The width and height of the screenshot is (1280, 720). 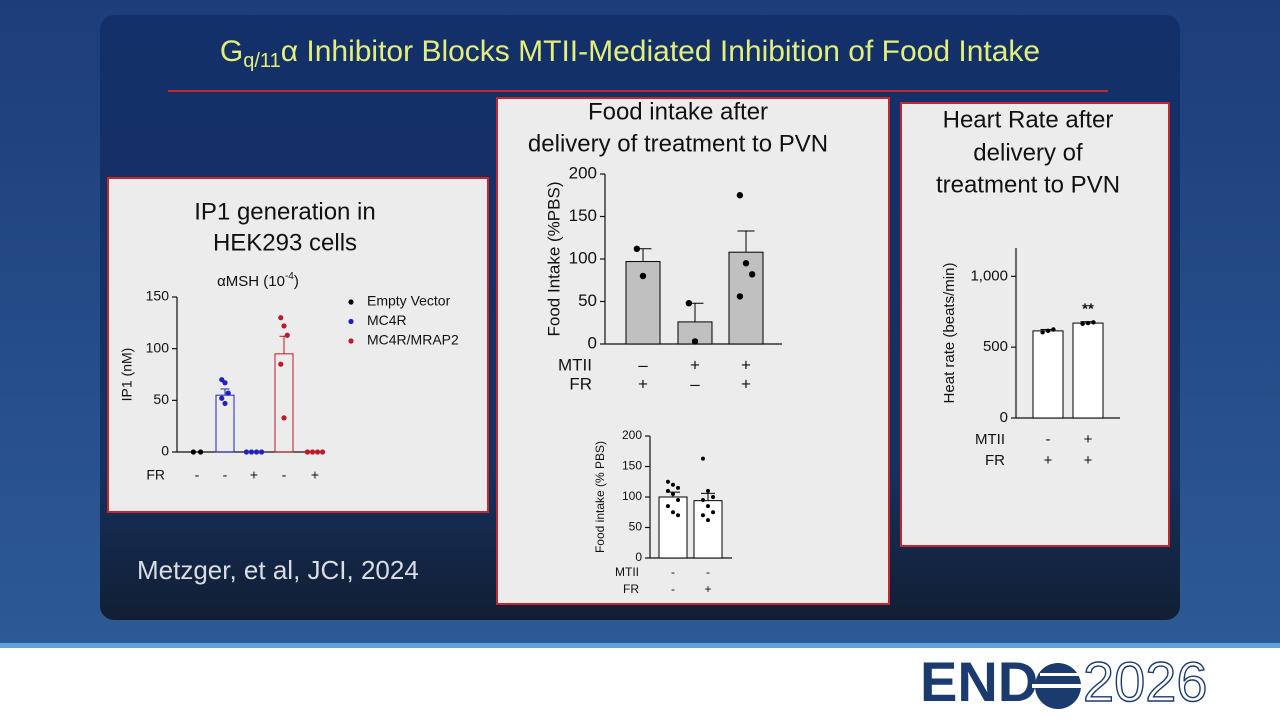 What do you see at coordinates (678, 111) in the screenshot?
I see `chart-title: Food intake after` at bounding box center [678, 111].